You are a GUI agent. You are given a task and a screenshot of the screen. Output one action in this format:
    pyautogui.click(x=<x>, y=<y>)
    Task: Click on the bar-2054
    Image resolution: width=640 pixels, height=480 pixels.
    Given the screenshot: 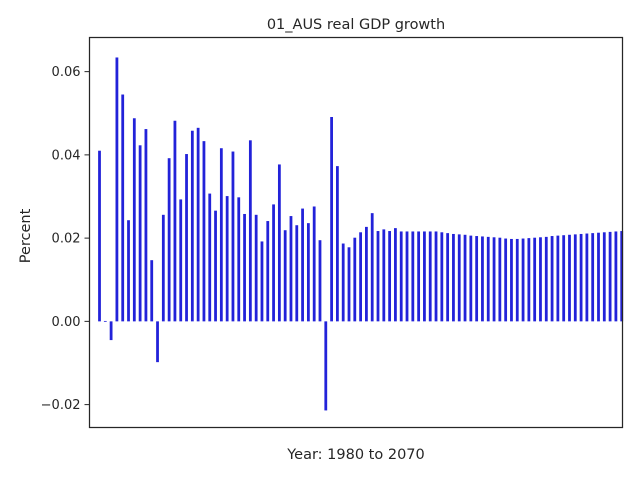 What is the action you would take?
    pyautogui.click(x=529, y=280)
    